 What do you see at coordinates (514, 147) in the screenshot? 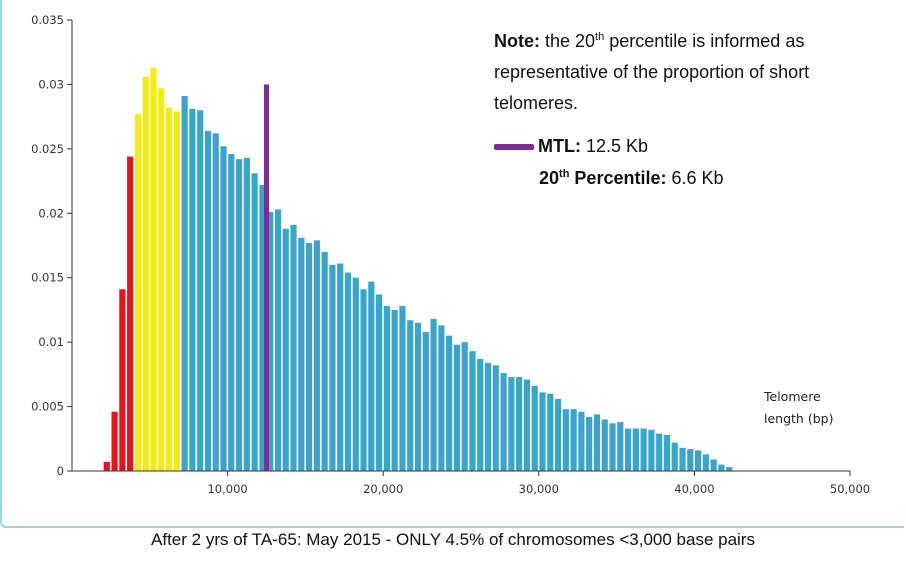
I see `mtl-swatch-icon` at bounding box center [514, 147].